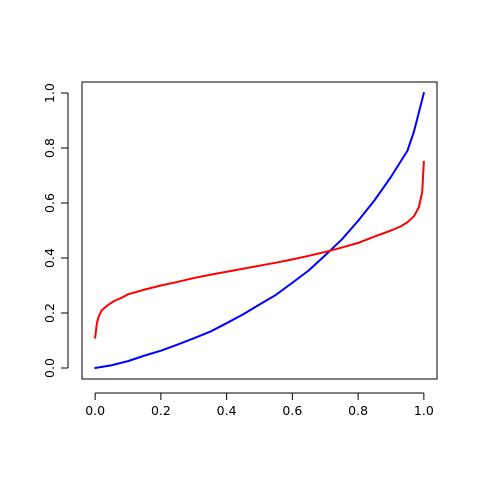 The image size is (480, 480). What do you see at coordinates (424, 410) in the screenshot?
I see `x-tick-label: 1.0` at bounding box center [424, 410].